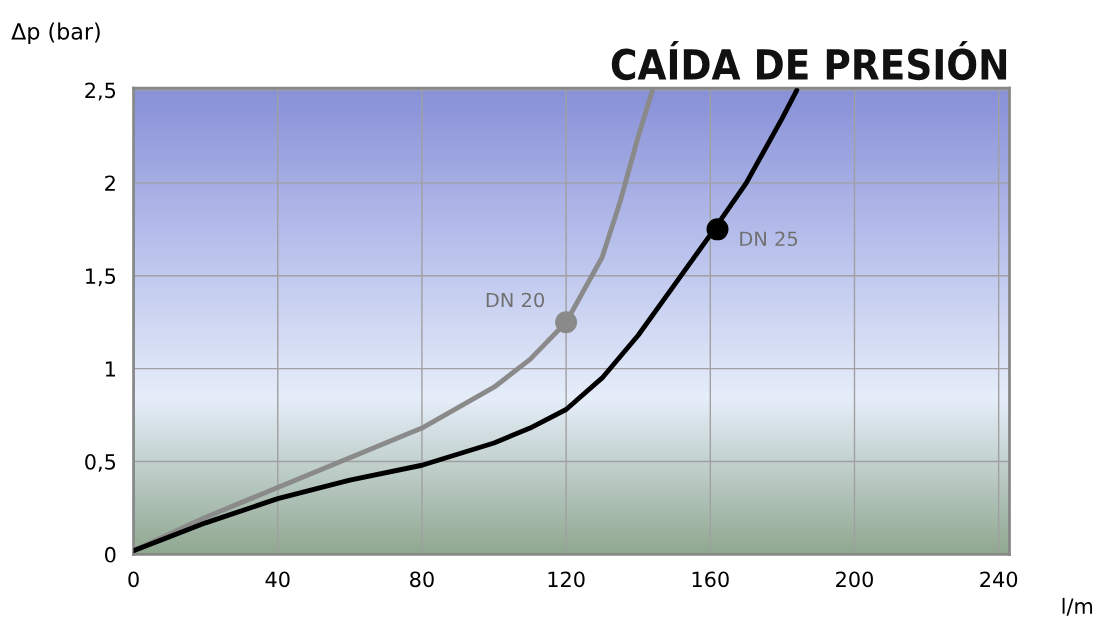 The image size is (1113, 630). I want to click on y-tick-label: 1,5, so click(101, 277).